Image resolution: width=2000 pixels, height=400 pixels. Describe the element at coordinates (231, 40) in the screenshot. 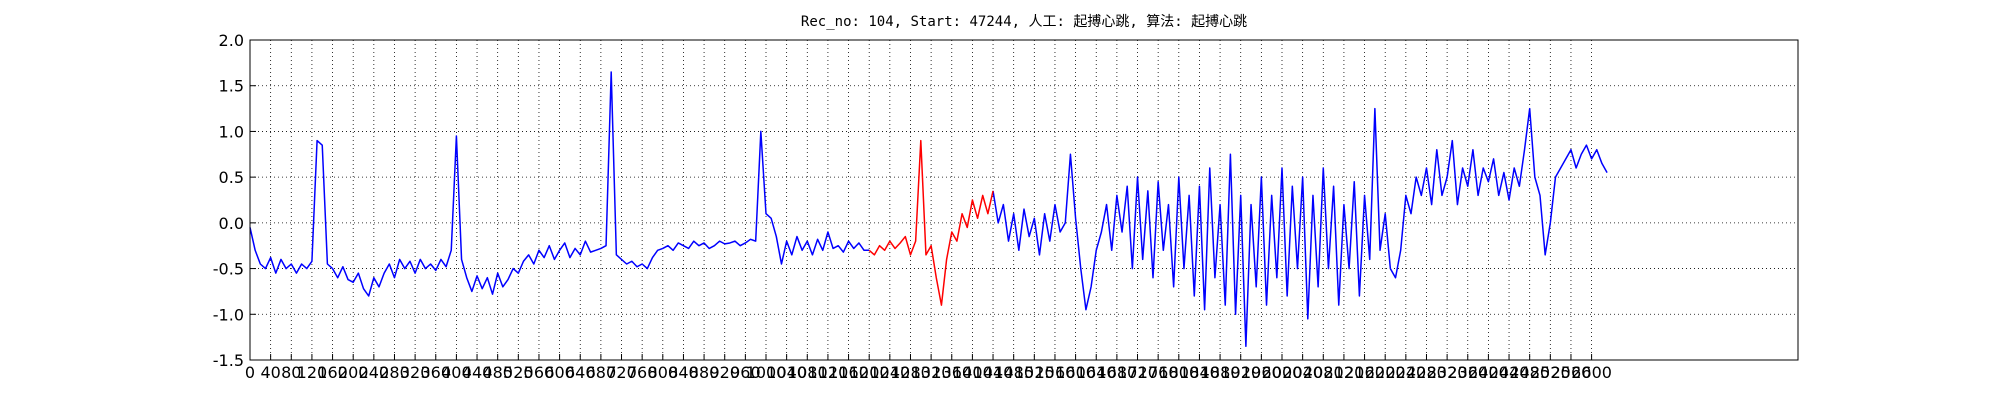

I see `y-tick-label: 2.0` at that location.